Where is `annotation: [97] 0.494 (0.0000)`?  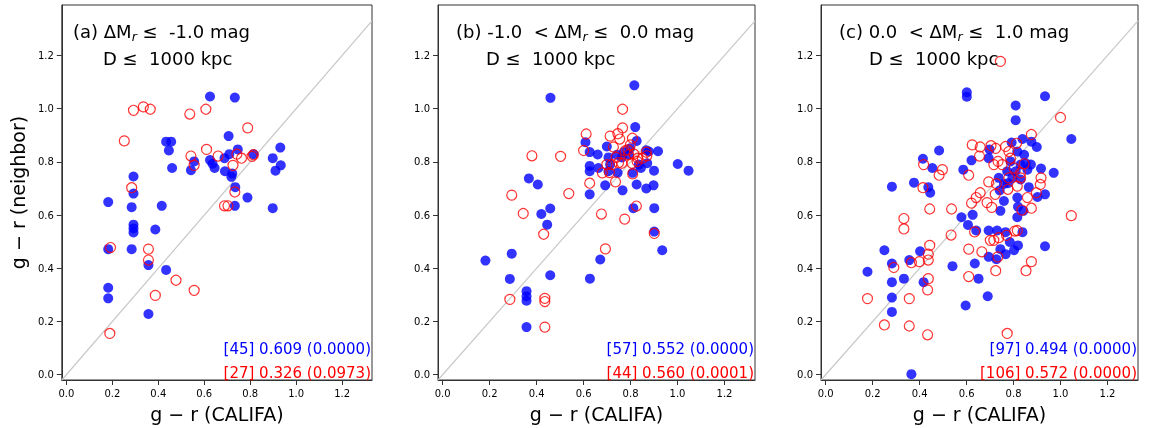
annotation: [97] 0.494 (0.0000) is located at coordinates (1063, 348).